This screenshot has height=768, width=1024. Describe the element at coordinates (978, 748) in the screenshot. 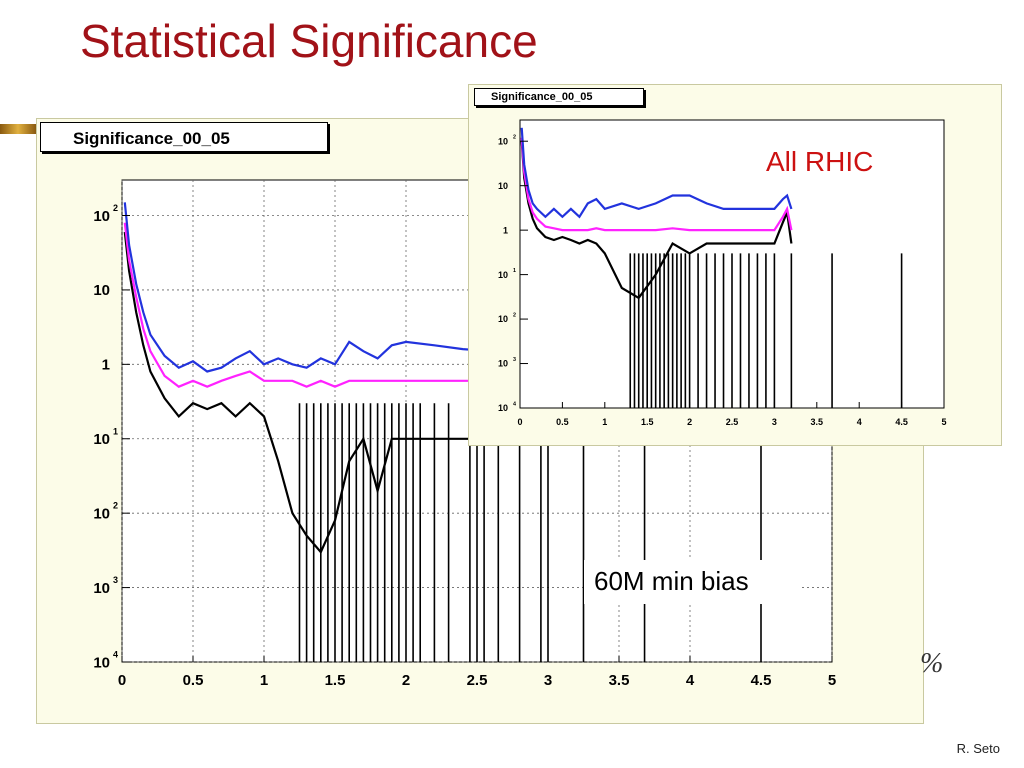

I see `slide-footer: R. Seto` at that location.